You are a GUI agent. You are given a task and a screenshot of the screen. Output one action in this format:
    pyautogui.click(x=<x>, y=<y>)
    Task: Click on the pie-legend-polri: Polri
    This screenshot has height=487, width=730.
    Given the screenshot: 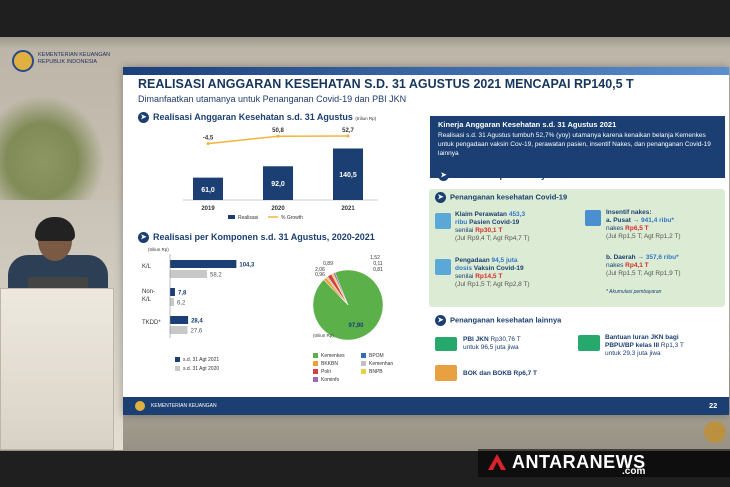 What is the action you would take?
    pyautogui.click(x=322, y=372)
    